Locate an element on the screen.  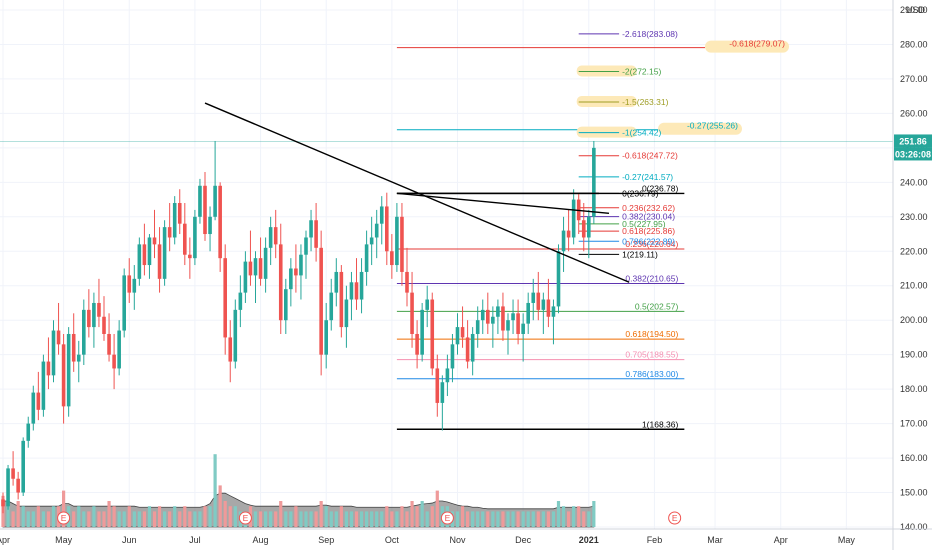
price-tags: 251.86 03:26:08 is located at coordinates (913, 147).